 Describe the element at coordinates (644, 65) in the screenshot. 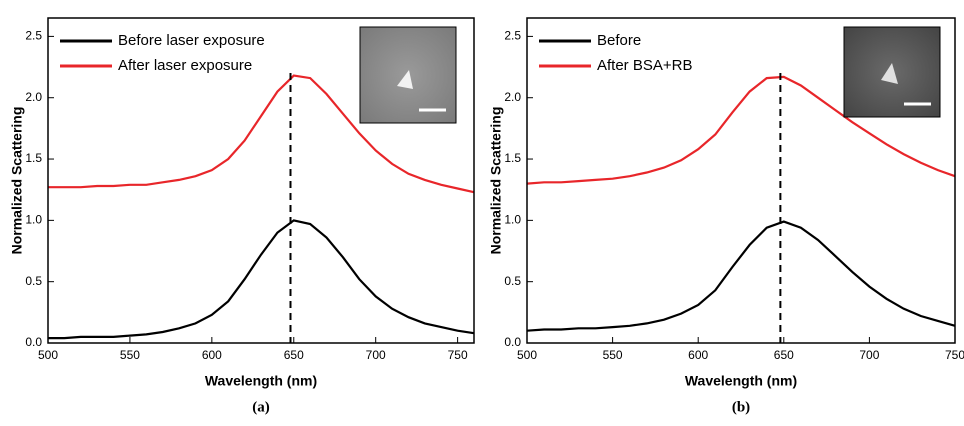

I see `legend-label: After BSA+RB` at that location.